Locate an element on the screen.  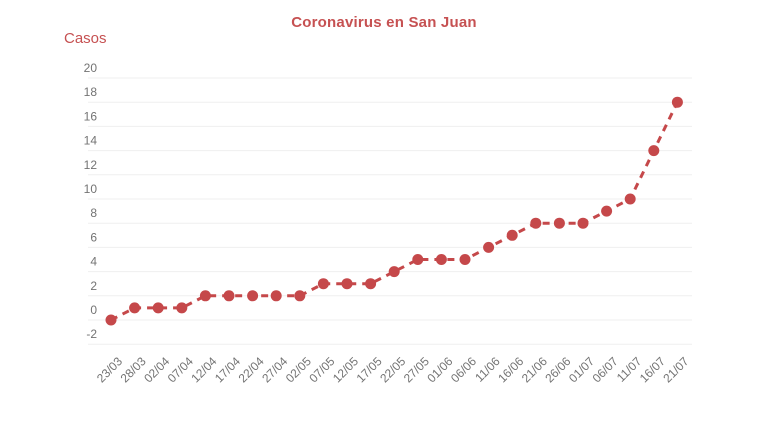
y-tick-label: 2 is located at coordinates (93, 286).